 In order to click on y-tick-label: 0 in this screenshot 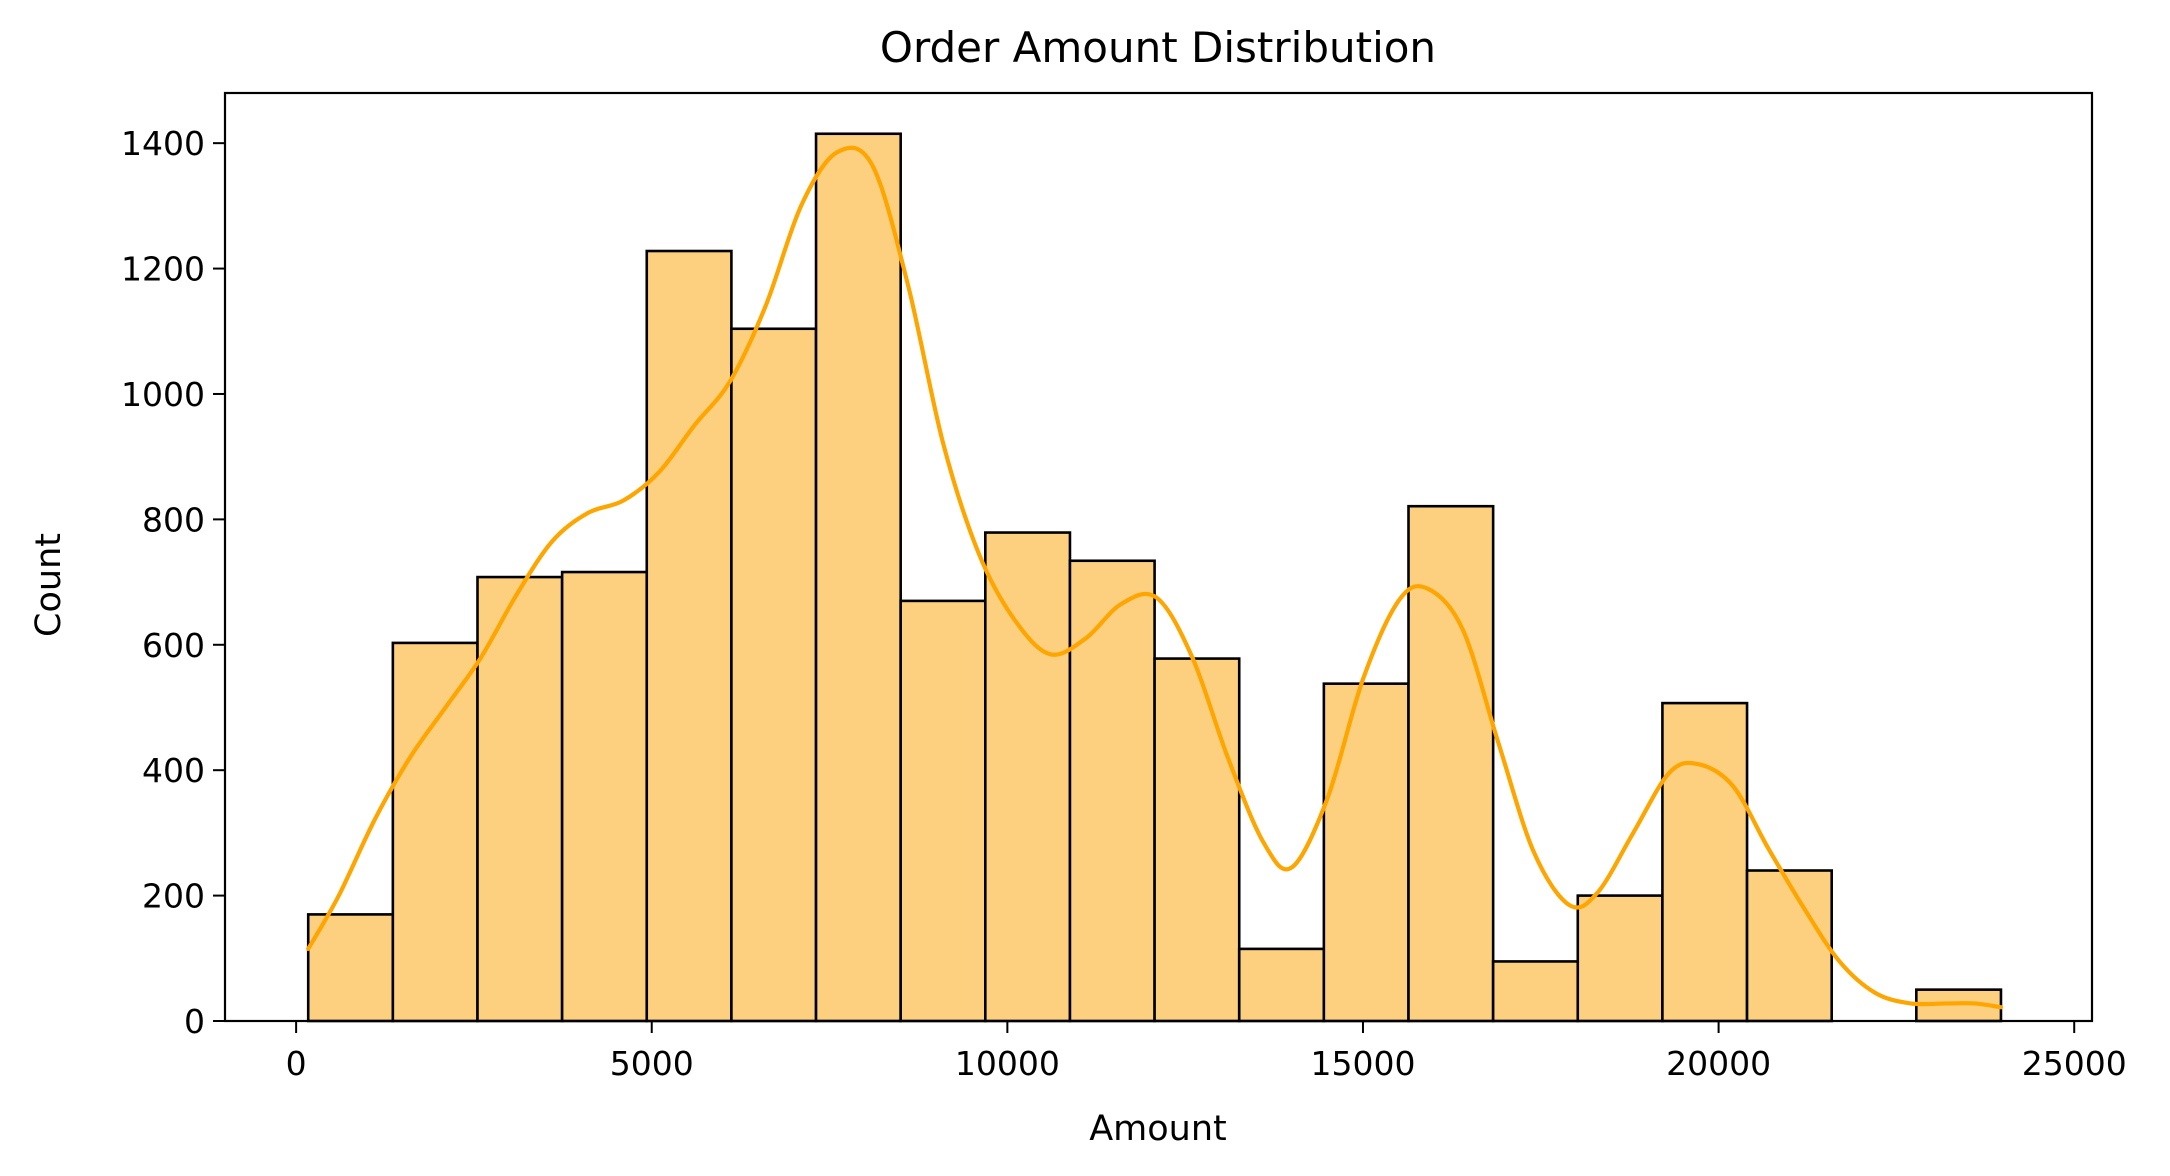, I will do `click(194, 1021)`.